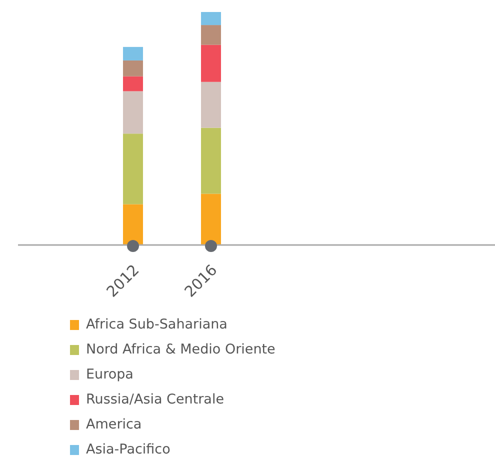  I want to click on legend-label: Russia/Asia Centrale, so click(155, 400).